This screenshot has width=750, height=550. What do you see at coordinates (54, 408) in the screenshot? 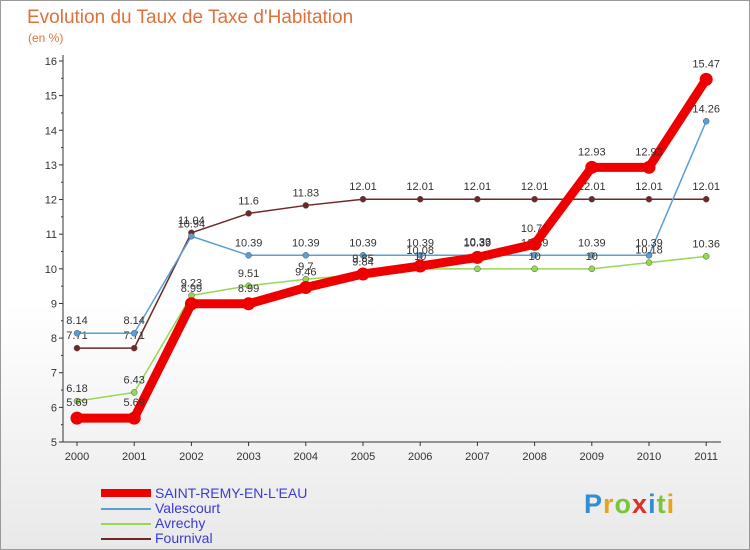
I see `y-tick-label: 6` at bounding box center [54, 408].